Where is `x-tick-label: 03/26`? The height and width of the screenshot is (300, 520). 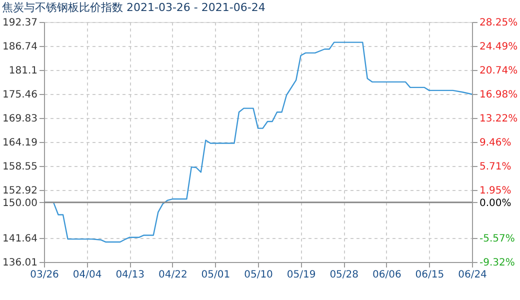
x-tick-label: 03/26 is located at coordinates (44, 275).